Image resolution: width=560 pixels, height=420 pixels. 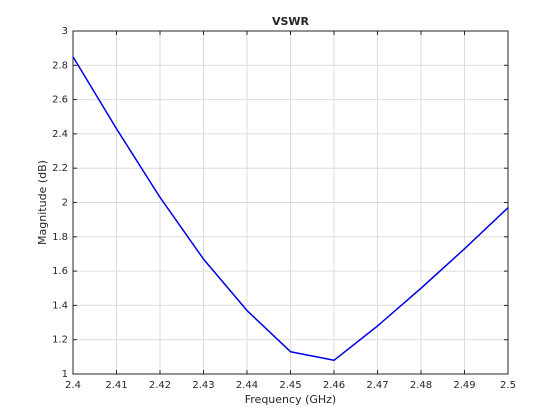 I want to click on y-axis-label: Magnitude (dB), so click(x=42, y=202).